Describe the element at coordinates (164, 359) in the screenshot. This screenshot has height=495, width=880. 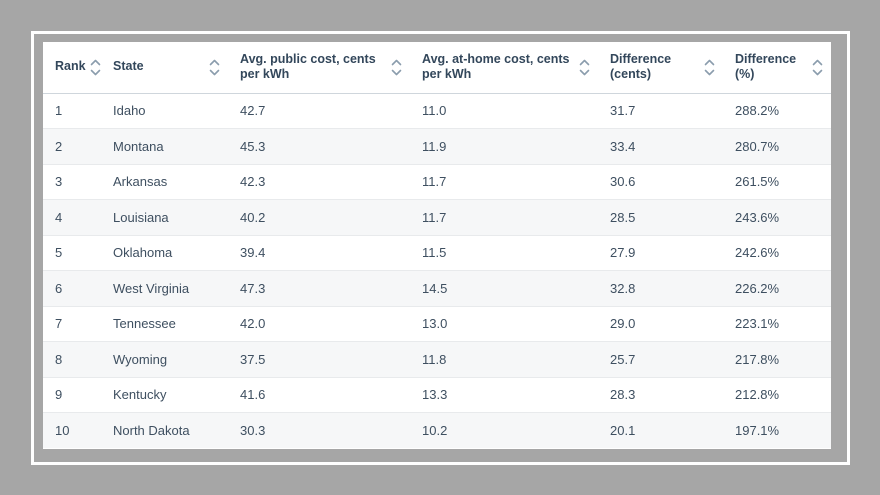
I see `cell-state: Wyoming` at that location.